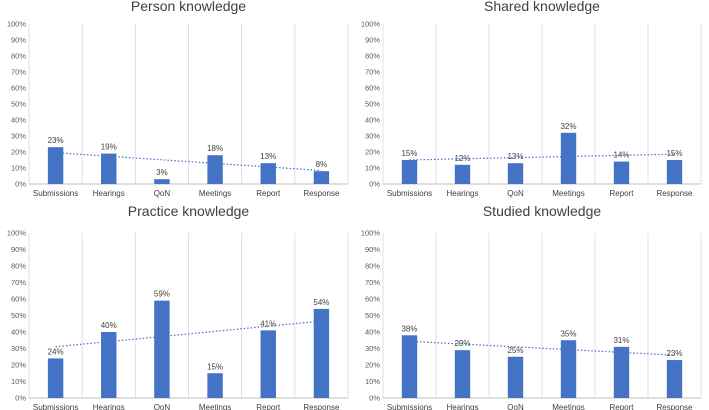 The width and height of the screenshot is (709, 410). I want to click on chart3-category-label: QoN, so click(515, 406).